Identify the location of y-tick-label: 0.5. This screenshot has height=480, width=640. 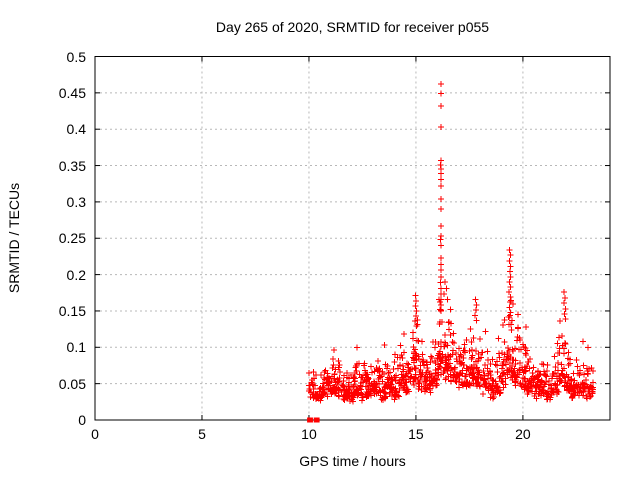
(76, 56).